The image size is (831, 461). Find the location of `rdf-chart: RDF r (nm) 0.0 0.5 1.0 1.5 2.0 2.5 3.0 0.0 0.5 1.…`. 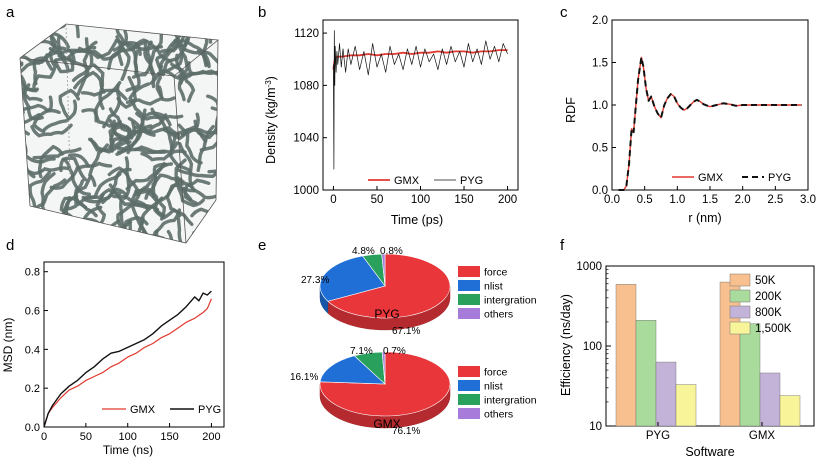

rdf-chart: RDF r (nm) 0.0 0.5 1.0 1.5 2.0 2.5 3.0 0.0 0.5 1.… is located at coordinates (690, 120).